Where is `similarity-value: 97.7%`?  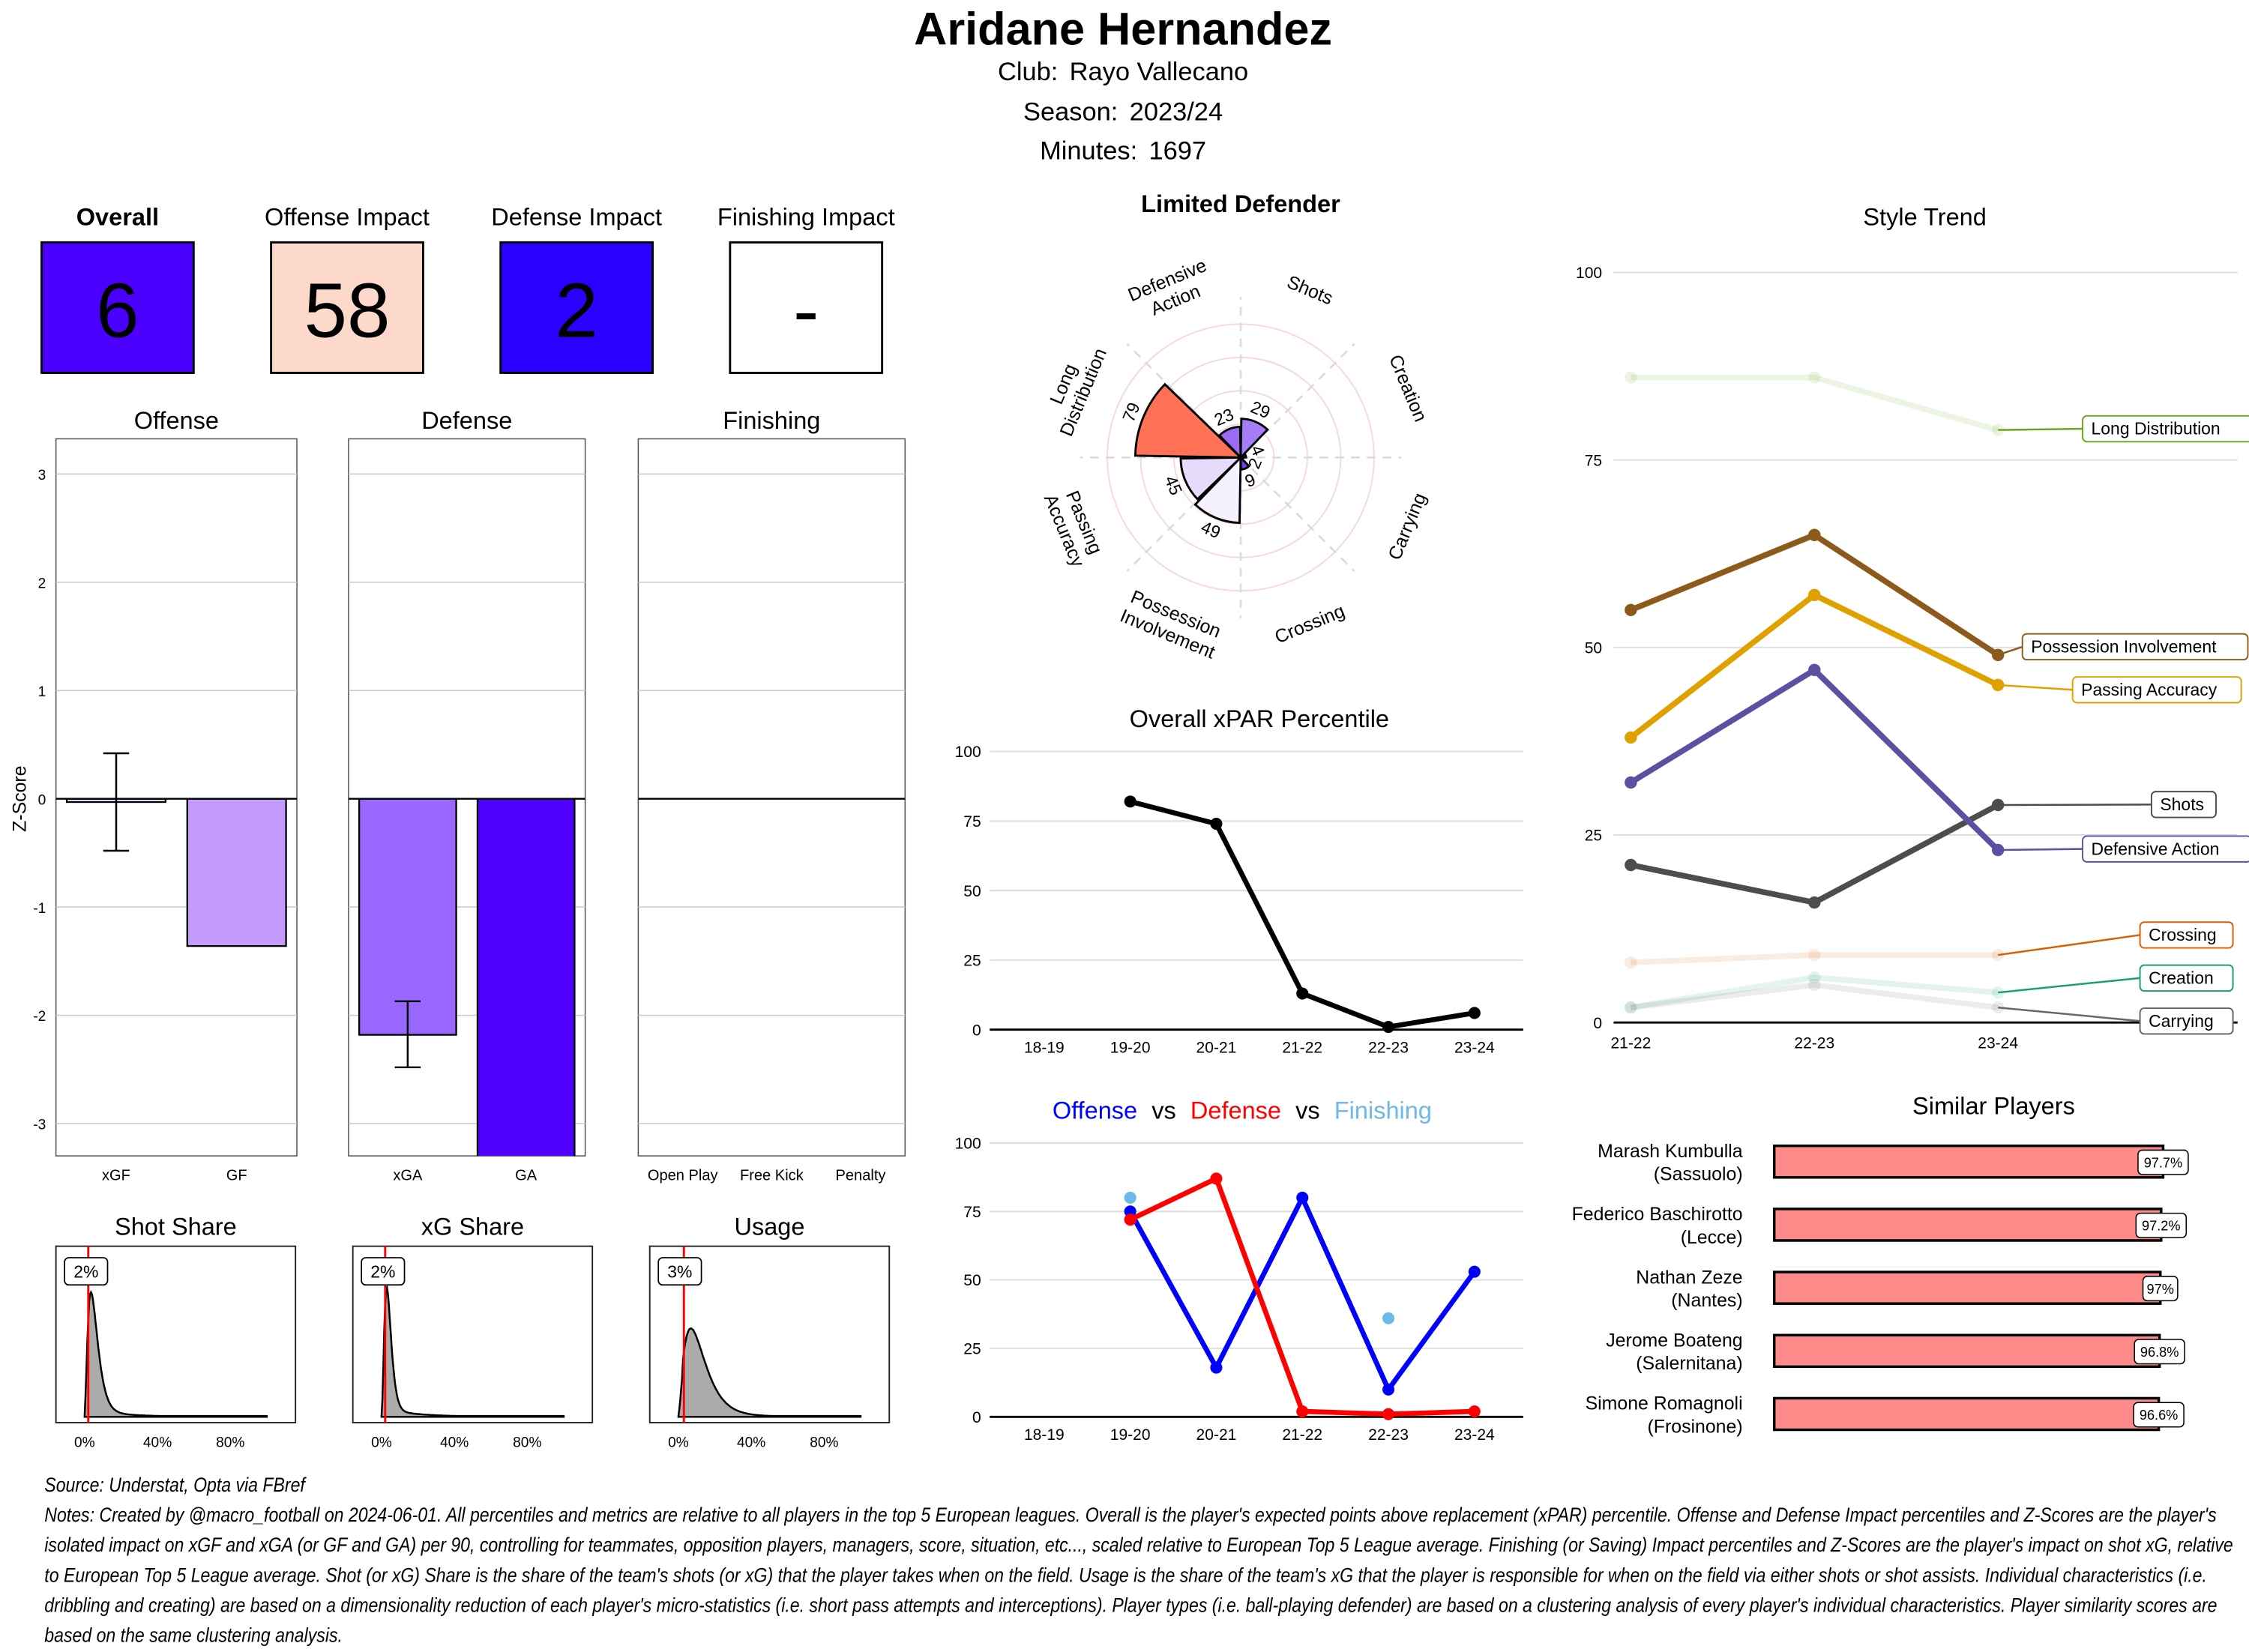
similarity-value: 97.7% is located at coordinates (2163, 1162).